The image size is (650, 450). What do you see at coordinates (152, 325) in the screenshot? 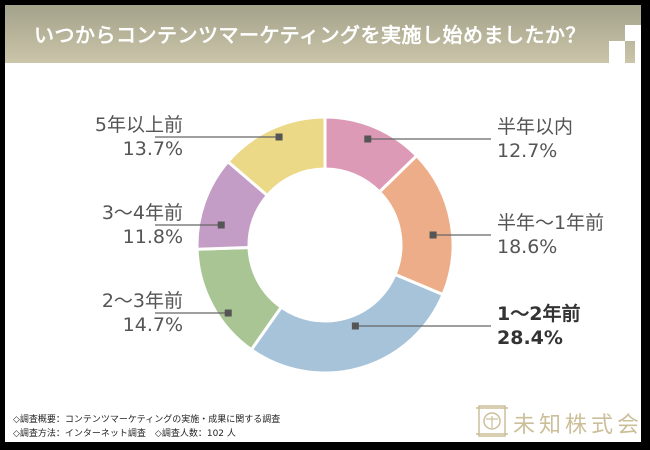
I see `slice-label-value: 14.7%` at bounding box center [152, 325].